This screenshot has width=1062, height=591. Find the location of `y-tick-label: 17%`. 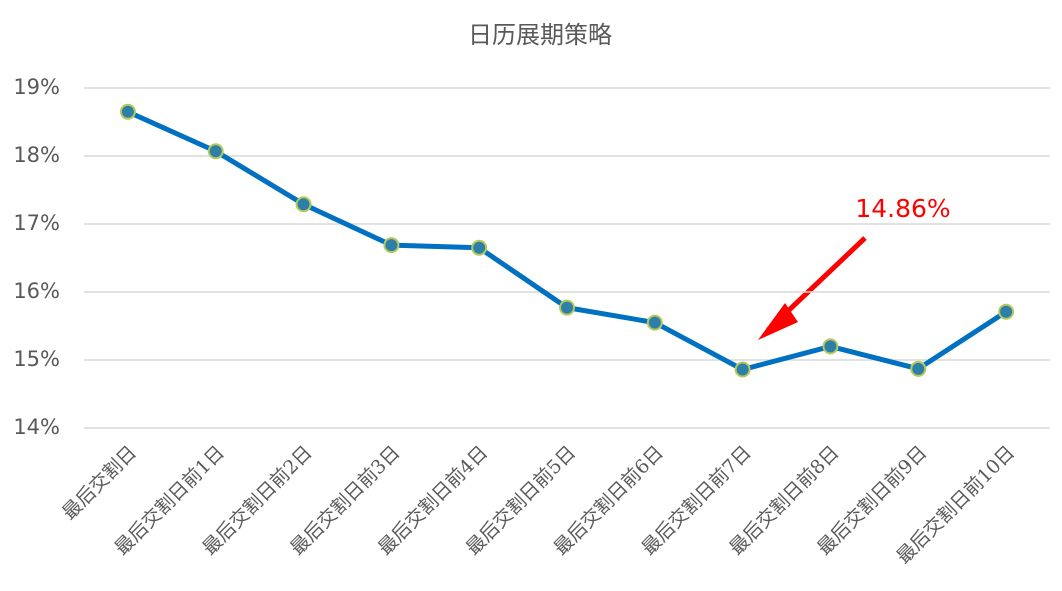

y-tick-label: 17% is located at coordinates (36, 223).